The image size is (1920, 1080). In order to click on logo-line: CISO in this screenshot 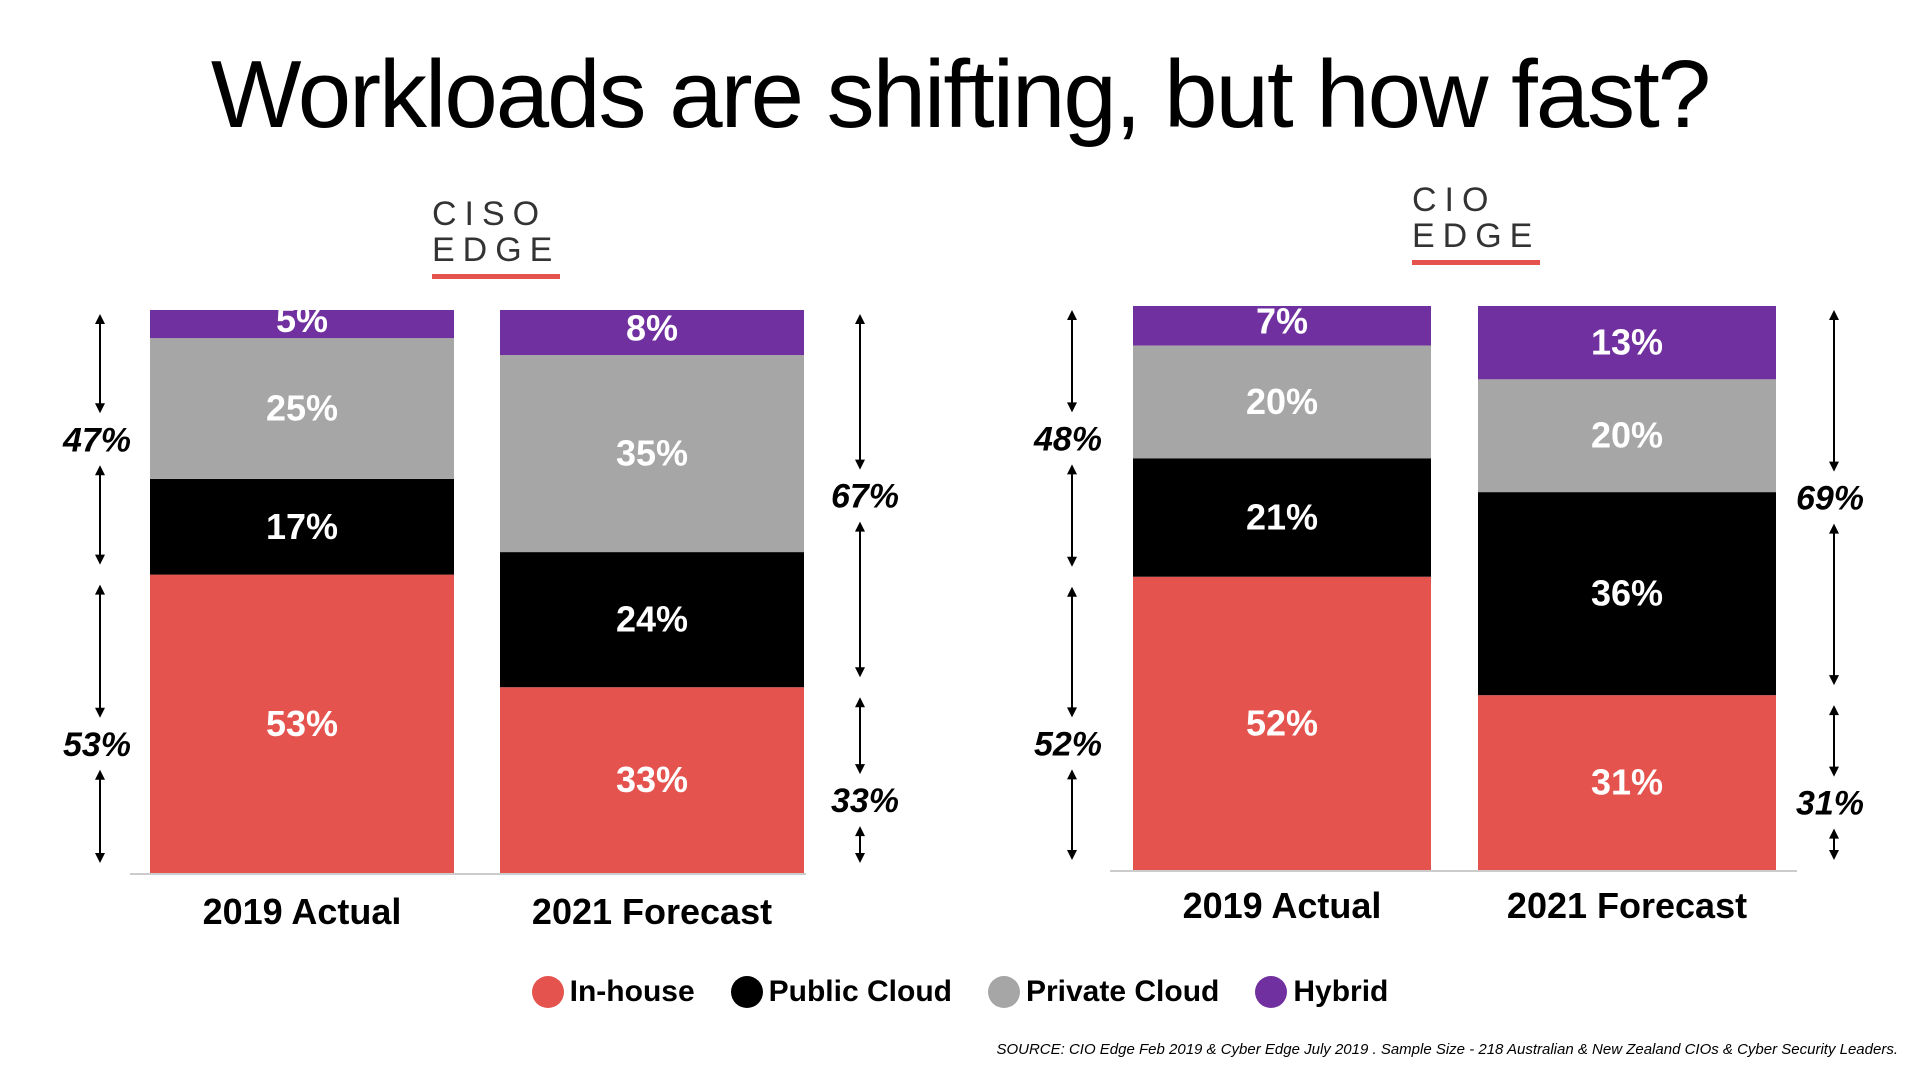, I will do `click(490, 214)`.